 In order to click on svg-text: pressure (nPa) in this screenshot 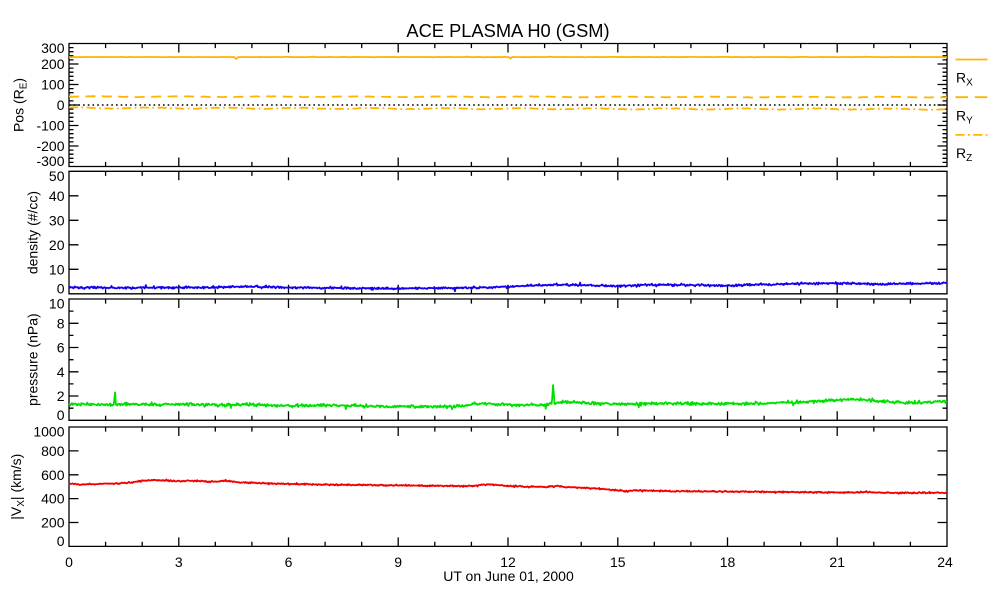, I will do `click(33, 359)`.